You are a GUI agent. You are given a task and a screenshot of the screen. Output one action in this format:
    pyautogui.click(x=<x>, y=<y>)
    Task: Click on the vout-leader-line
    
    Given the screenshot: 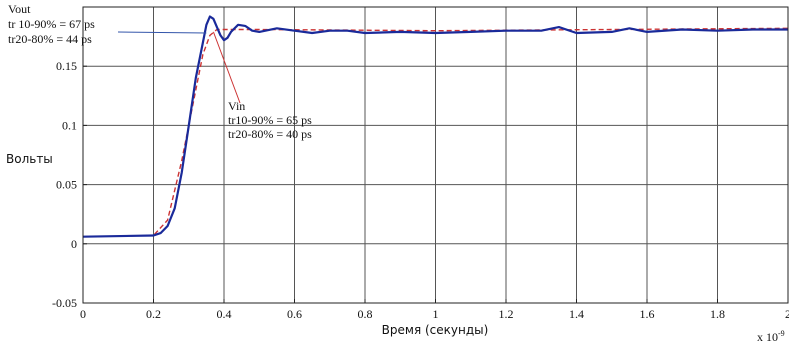 What is the action you would take?
    pyautogui.click(x=162, y=32)
    